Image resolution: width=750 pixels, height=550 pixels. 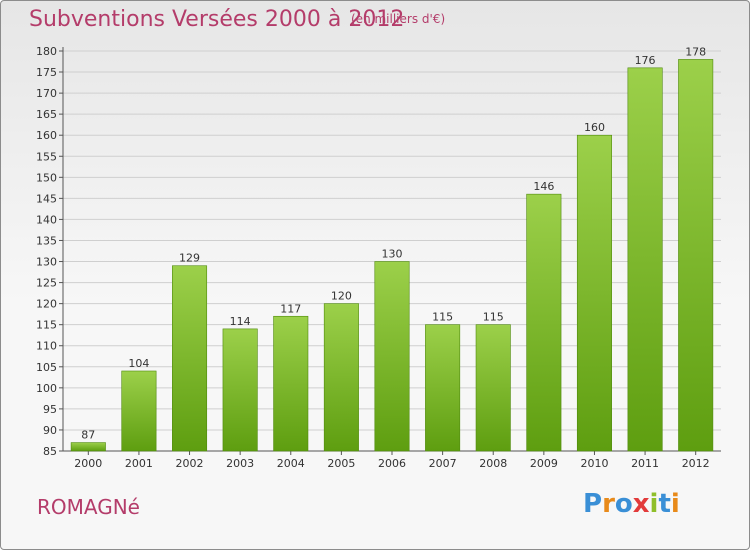 What do you see at coordinates (46, 72) in the screenshot?
I see `y-tick-label: 175` at bounding box center [46, 72].